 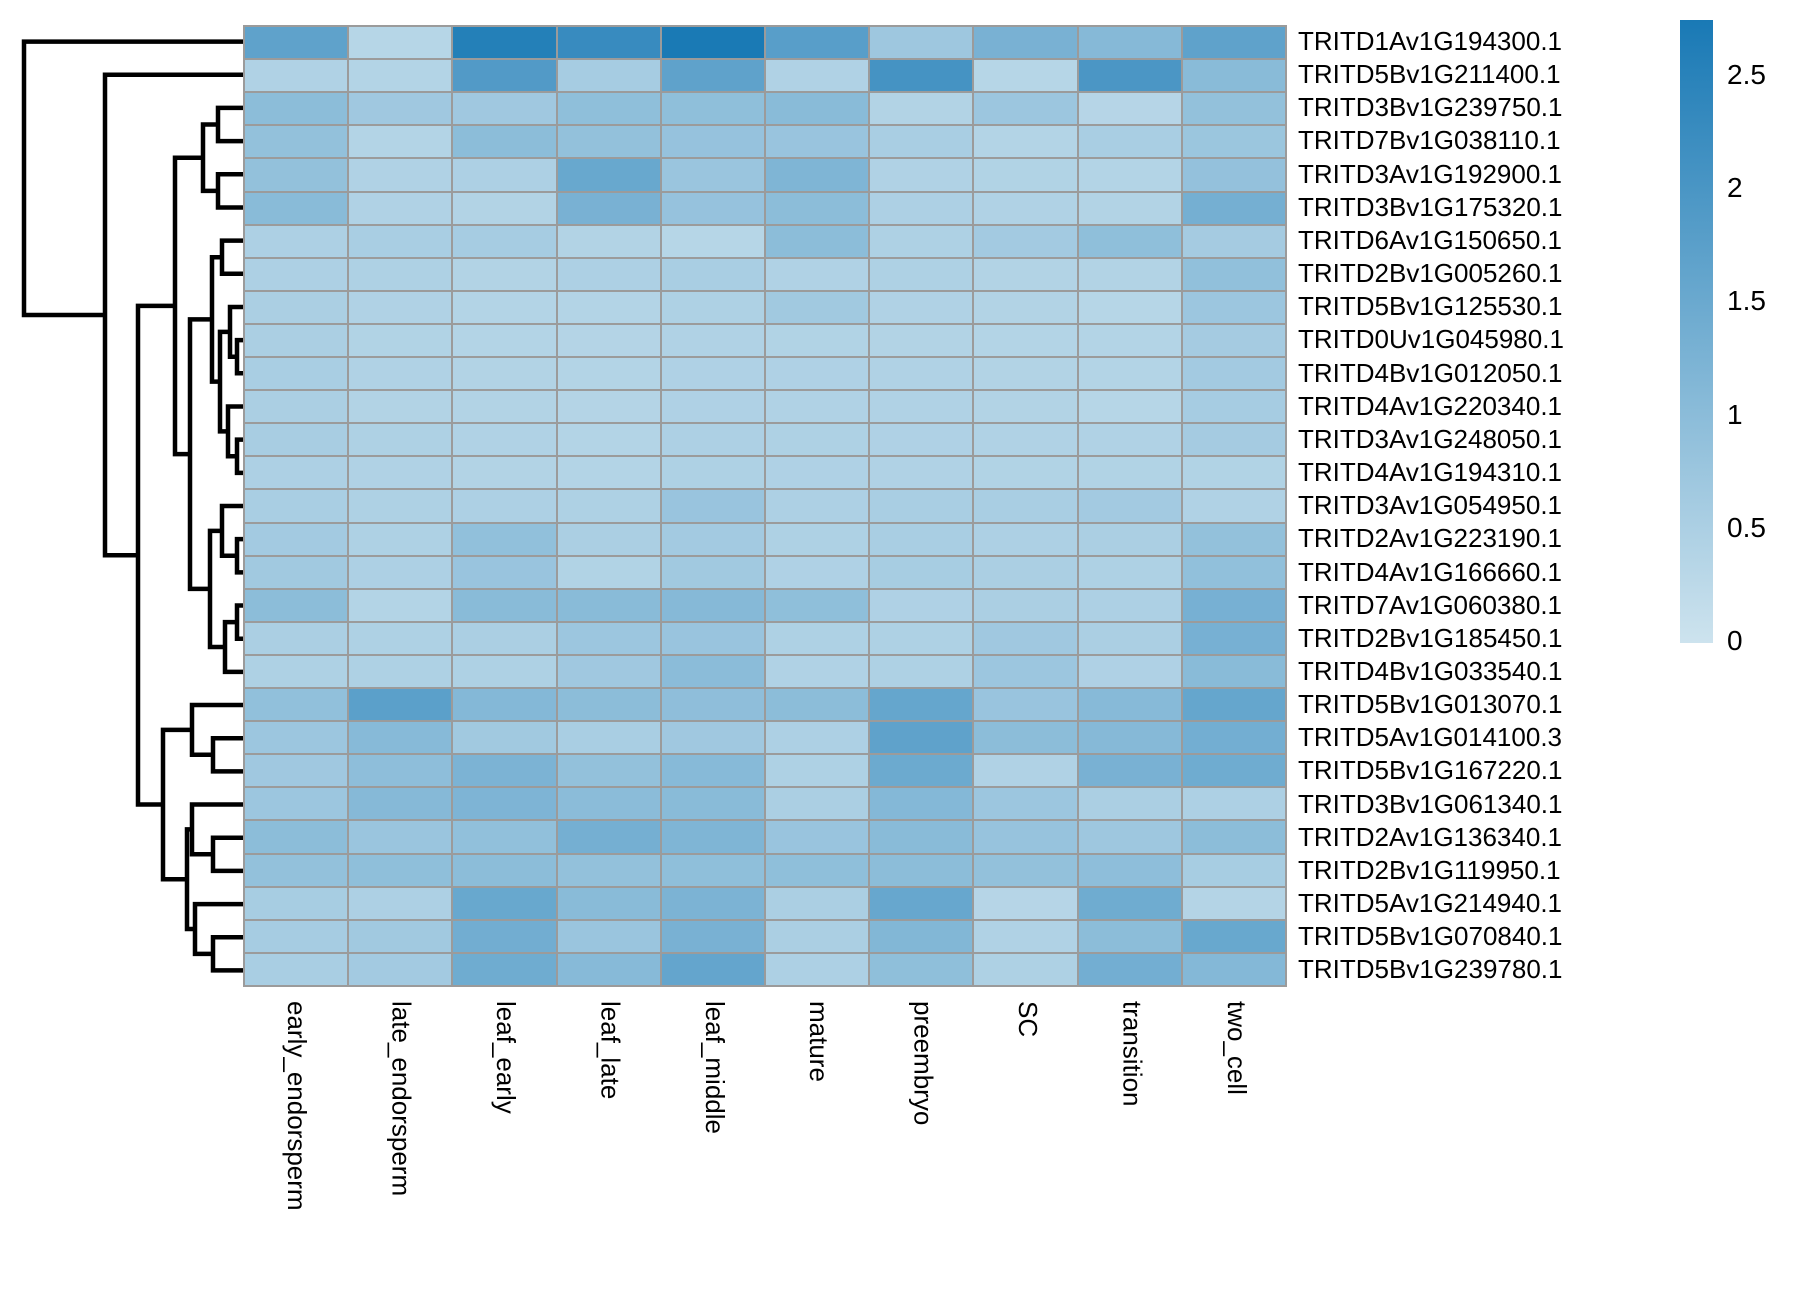 What do you see at coordinates (1132, 1054) in the screenshot?
I see `column-label: transition` at bounding box center [1132, 1054].